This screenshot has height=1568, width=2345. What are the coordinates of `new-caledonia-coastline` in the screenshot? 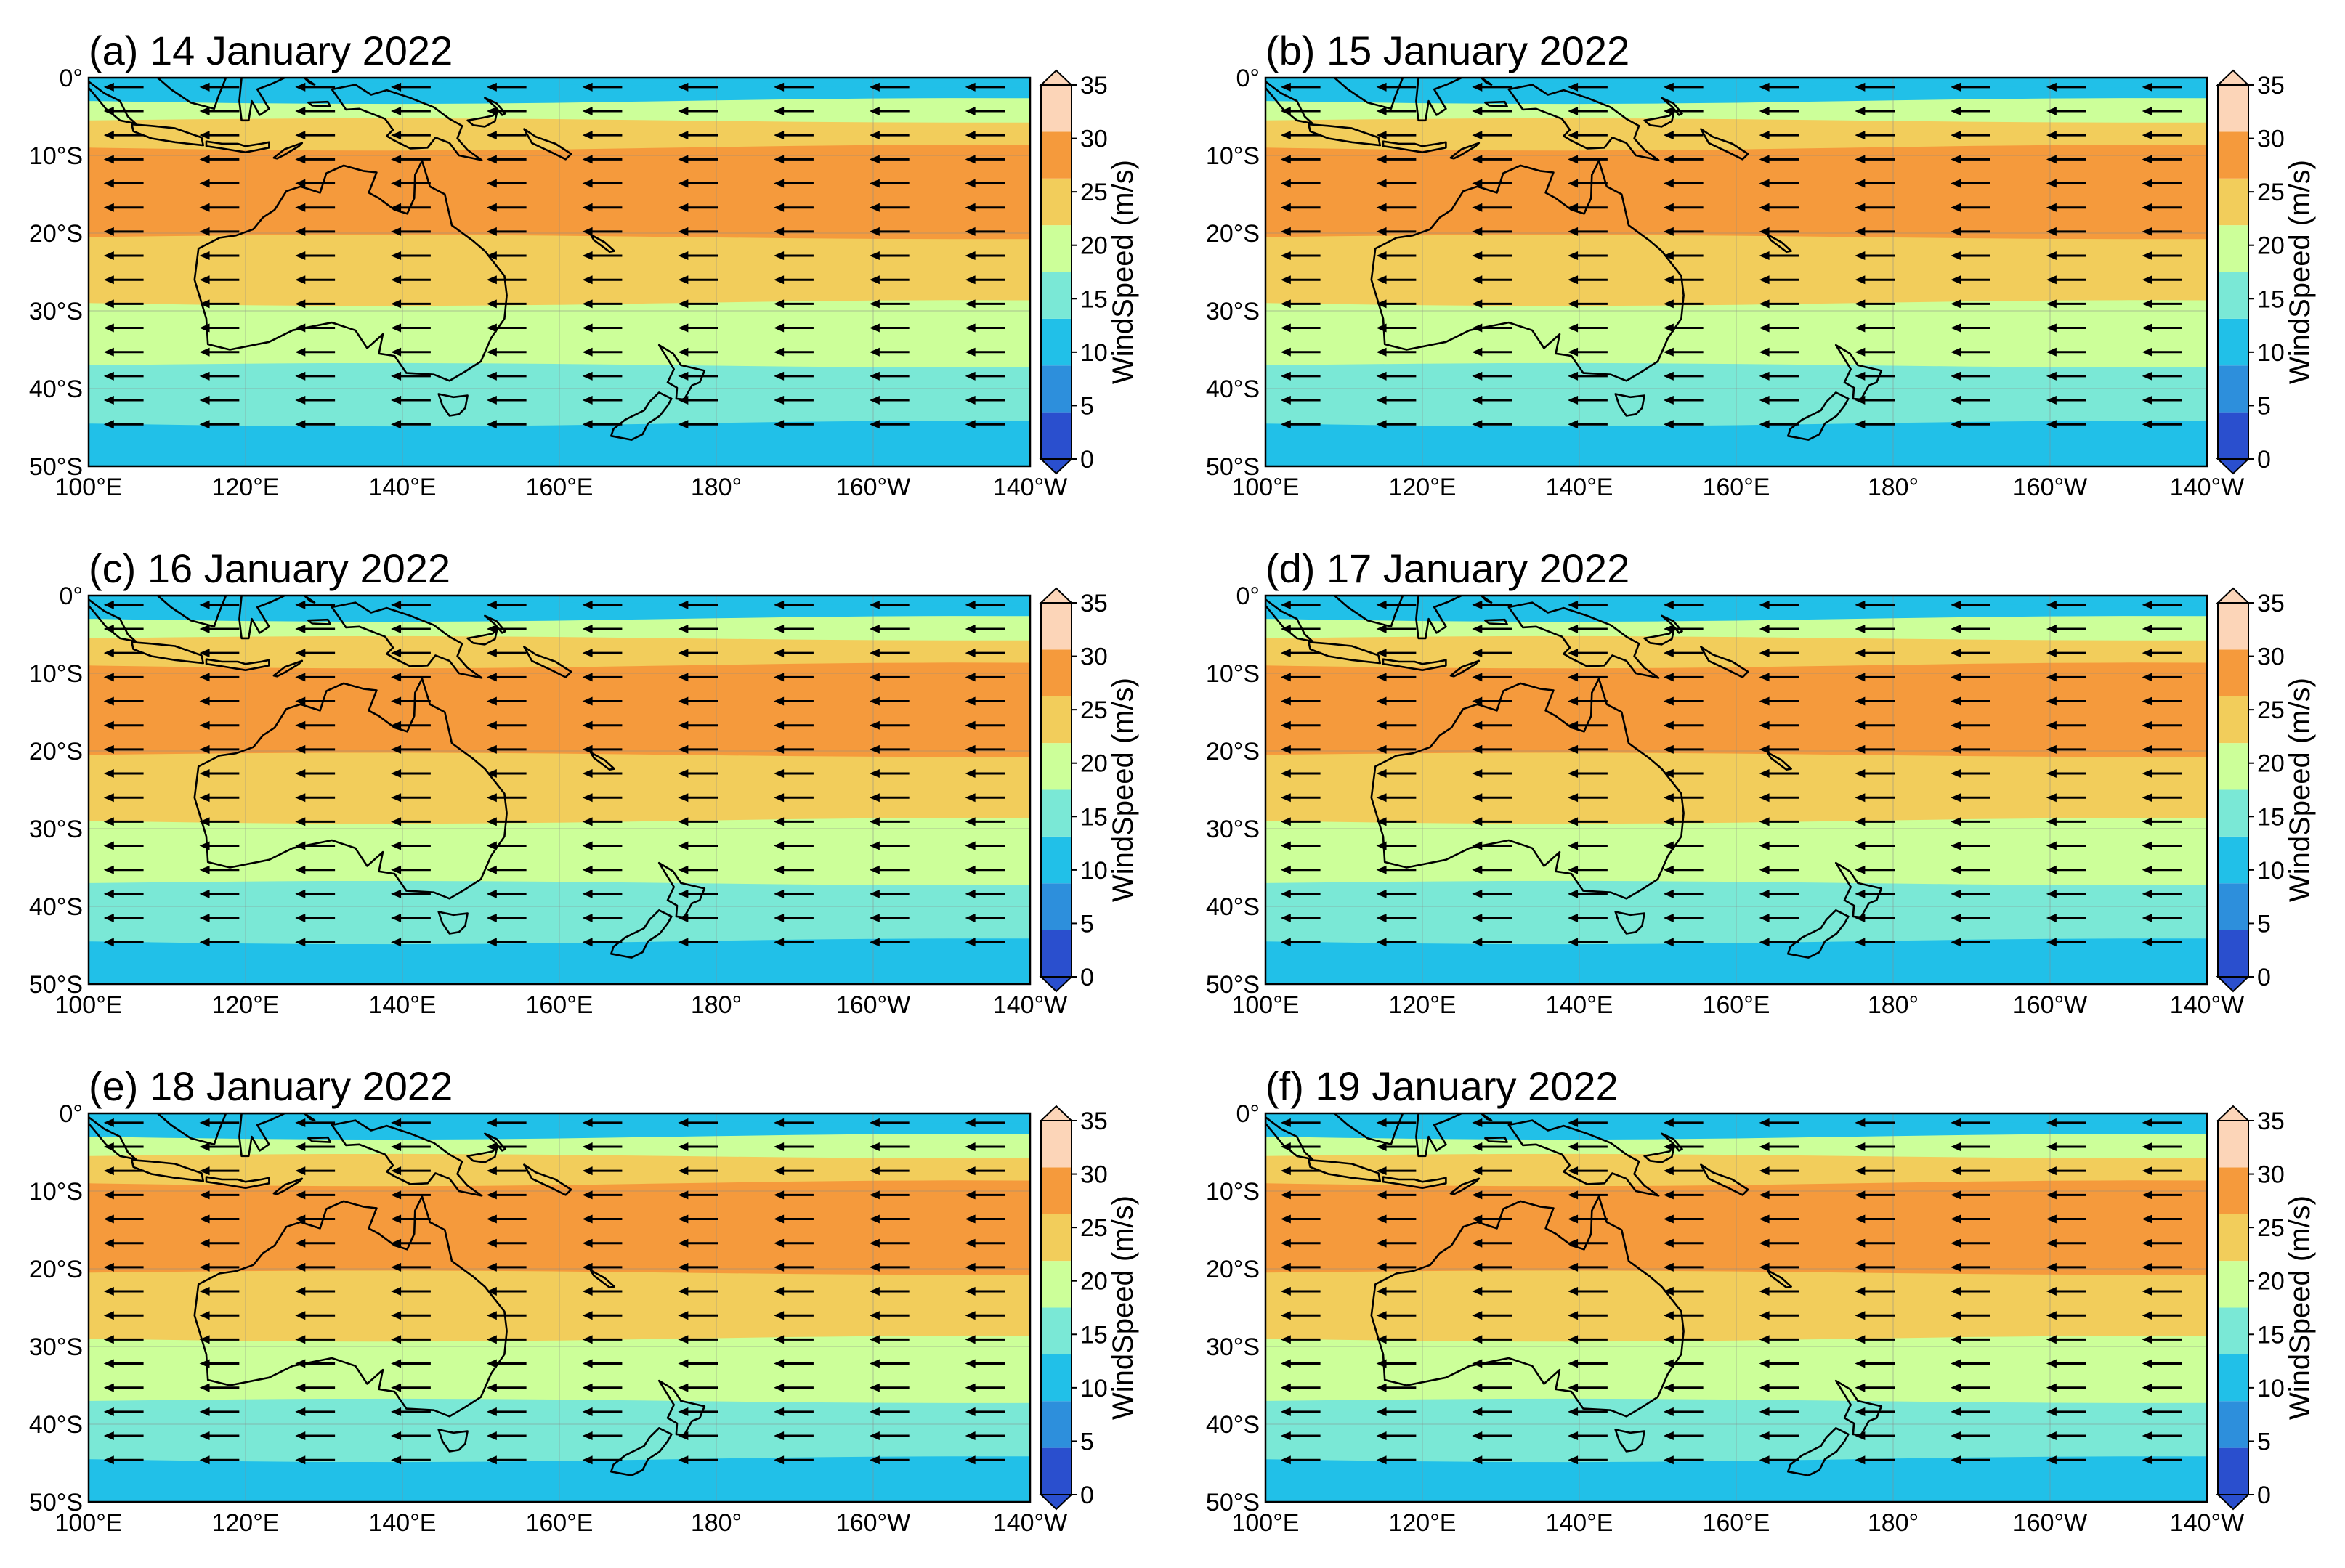 It's located at (602, 1278).